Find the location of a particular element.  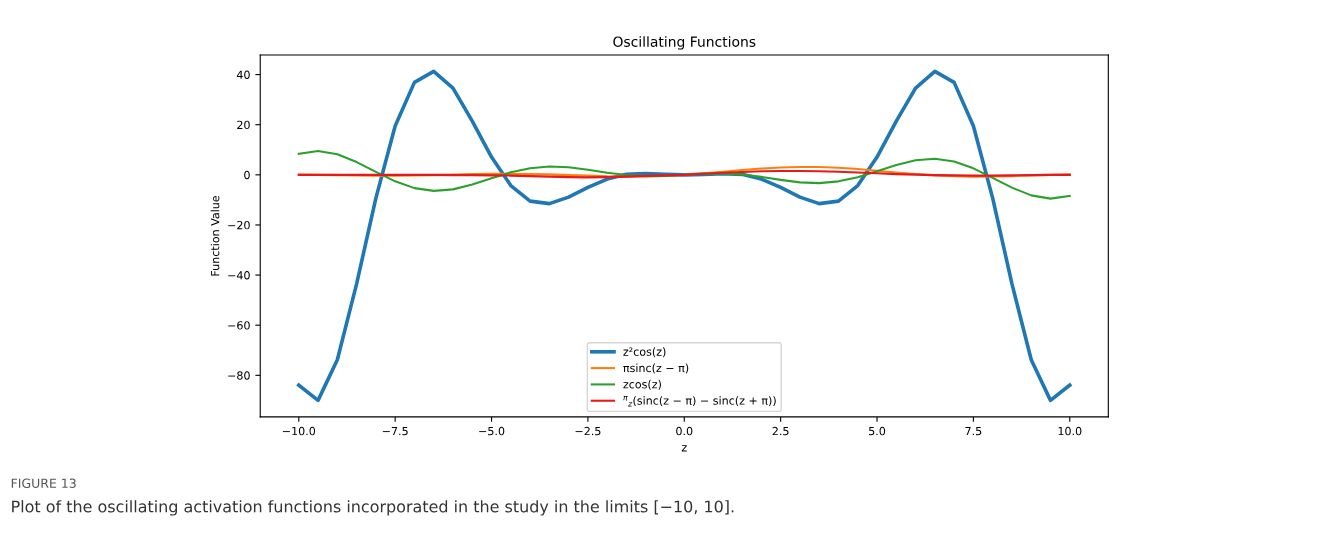

y-tick-label: −40 is located at coordinates (239, 275).